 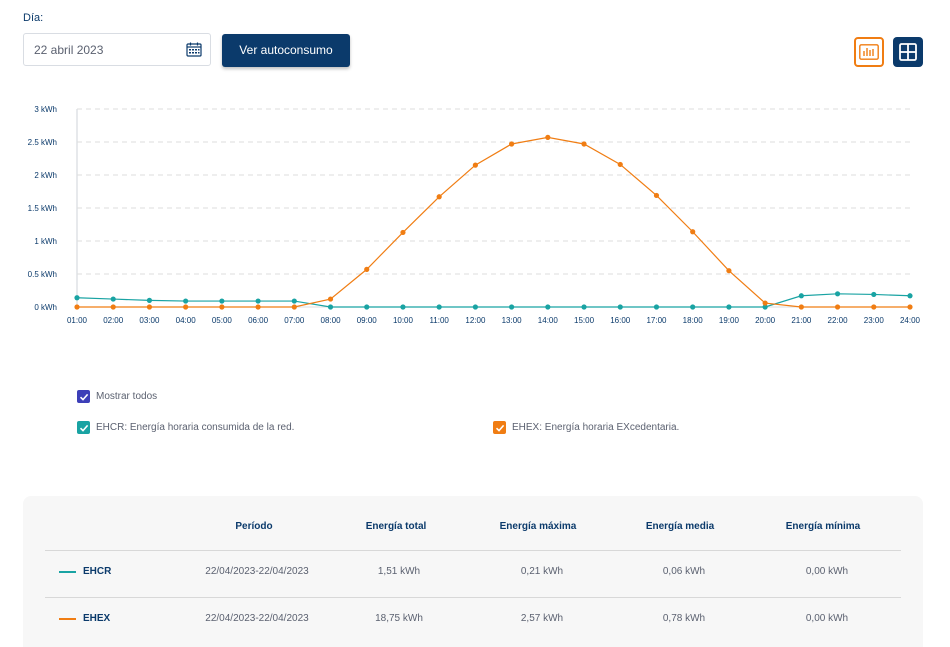 What do you see at coordinates (874, 320) in the screenshot?
I see `x-tick-label: 23:00` at bounding box center [874, 320].